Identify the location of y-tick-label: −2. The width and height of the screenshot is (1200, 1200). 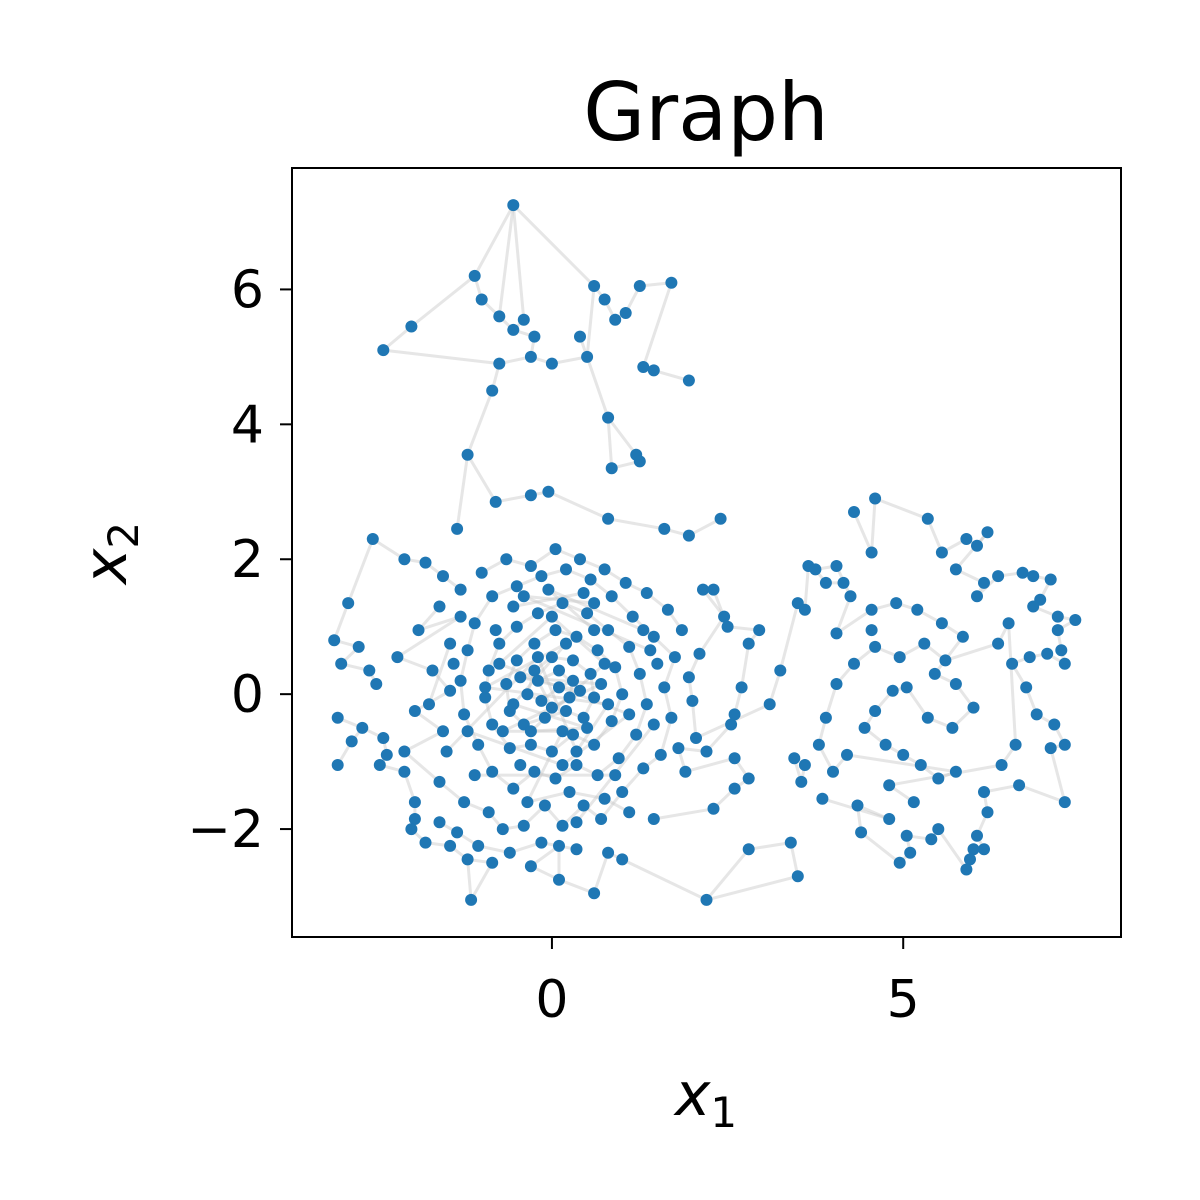
(225, 830).